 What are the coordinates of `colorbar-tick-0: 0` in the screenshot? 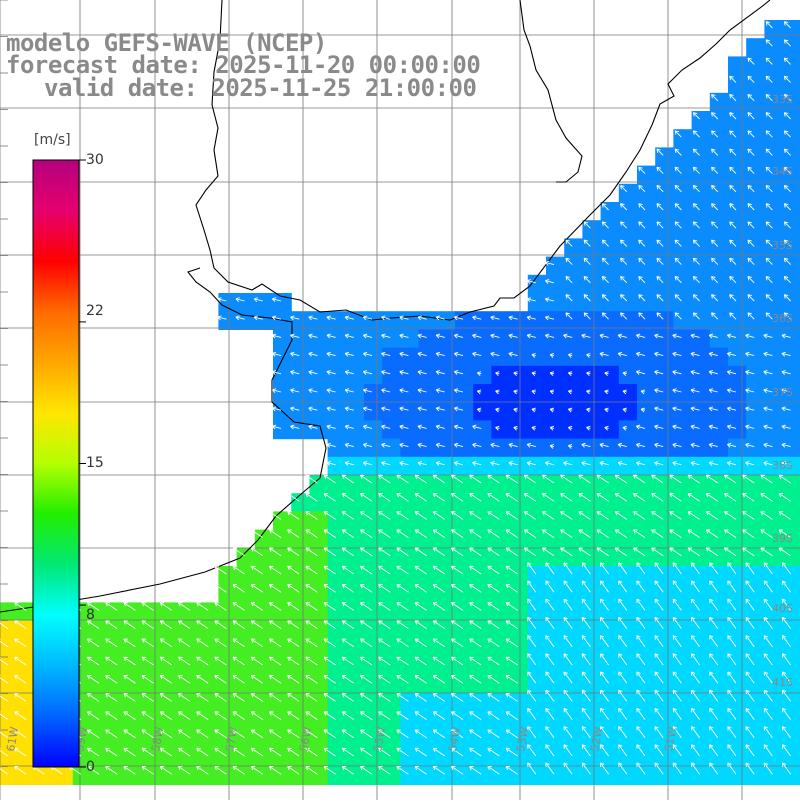 It's located at (90, 767).